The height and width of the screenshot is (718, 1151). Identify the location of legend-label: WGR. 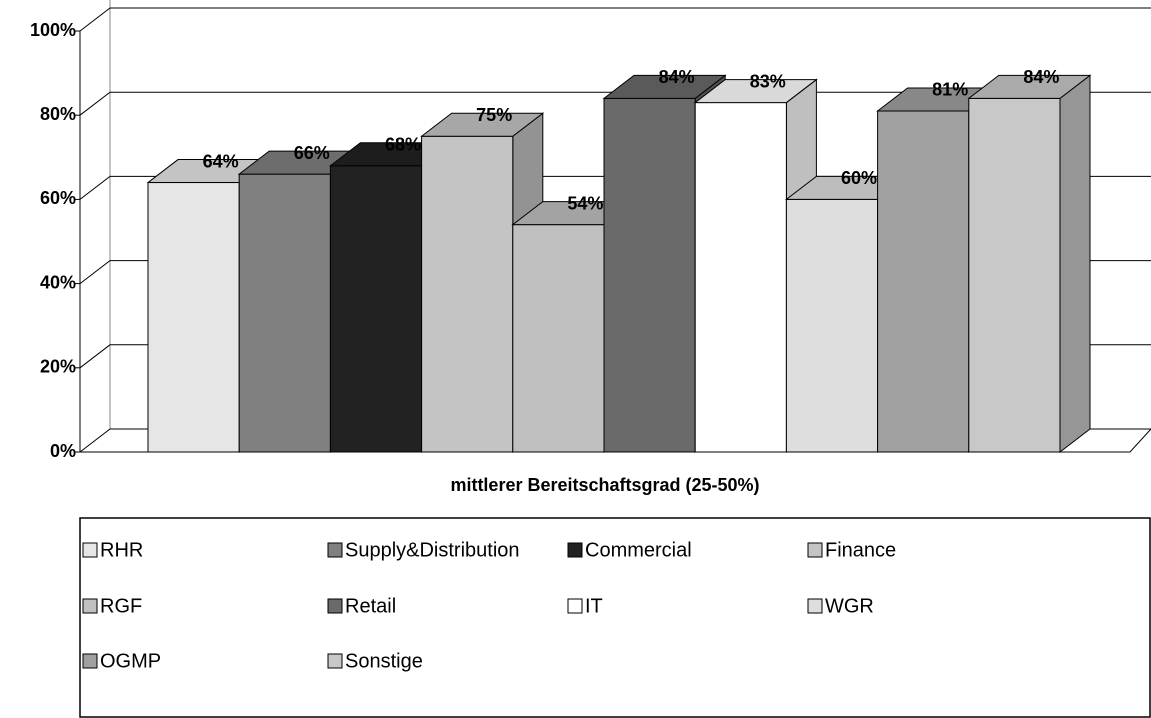
(849, 606).